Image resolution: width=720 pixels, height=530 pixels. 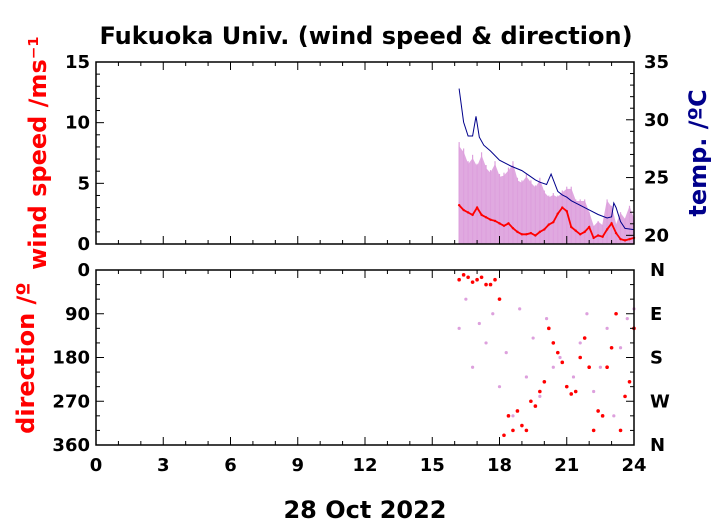 What do you see at coordinates (566, 465) in the screenshot?
I see `x-tick-label: 21` at bounding box center [566, 465].